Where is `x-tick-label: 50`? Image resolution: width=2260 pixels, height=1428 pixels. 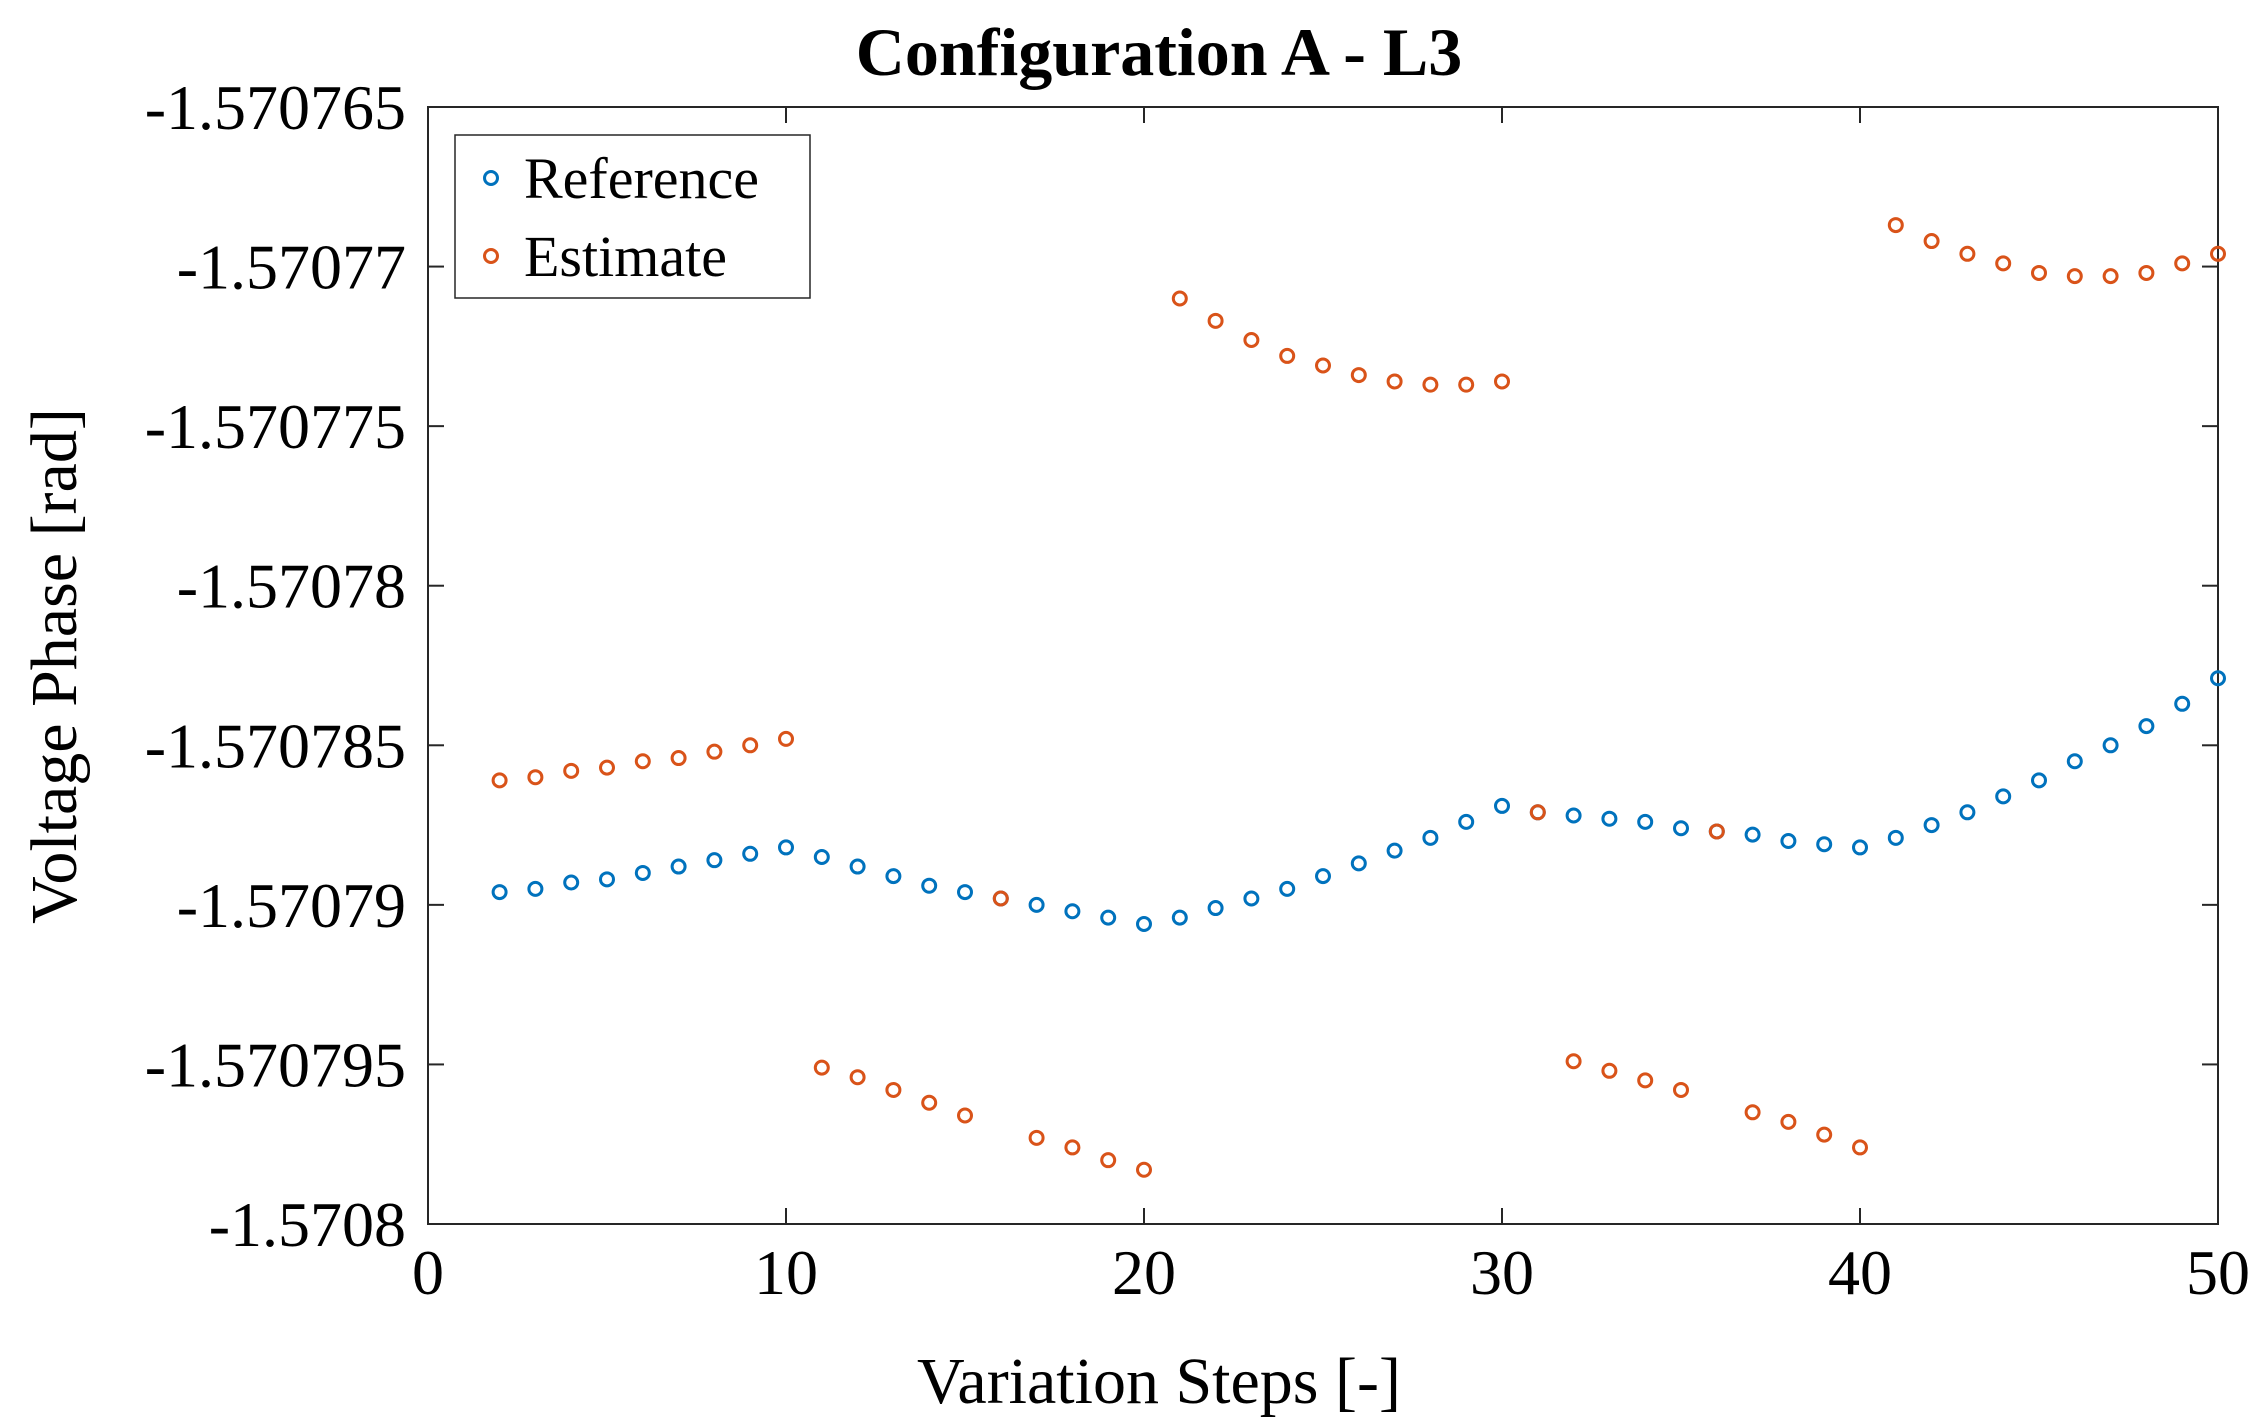 x-tick-label: 50 is located at coordinates (2218, 1272).